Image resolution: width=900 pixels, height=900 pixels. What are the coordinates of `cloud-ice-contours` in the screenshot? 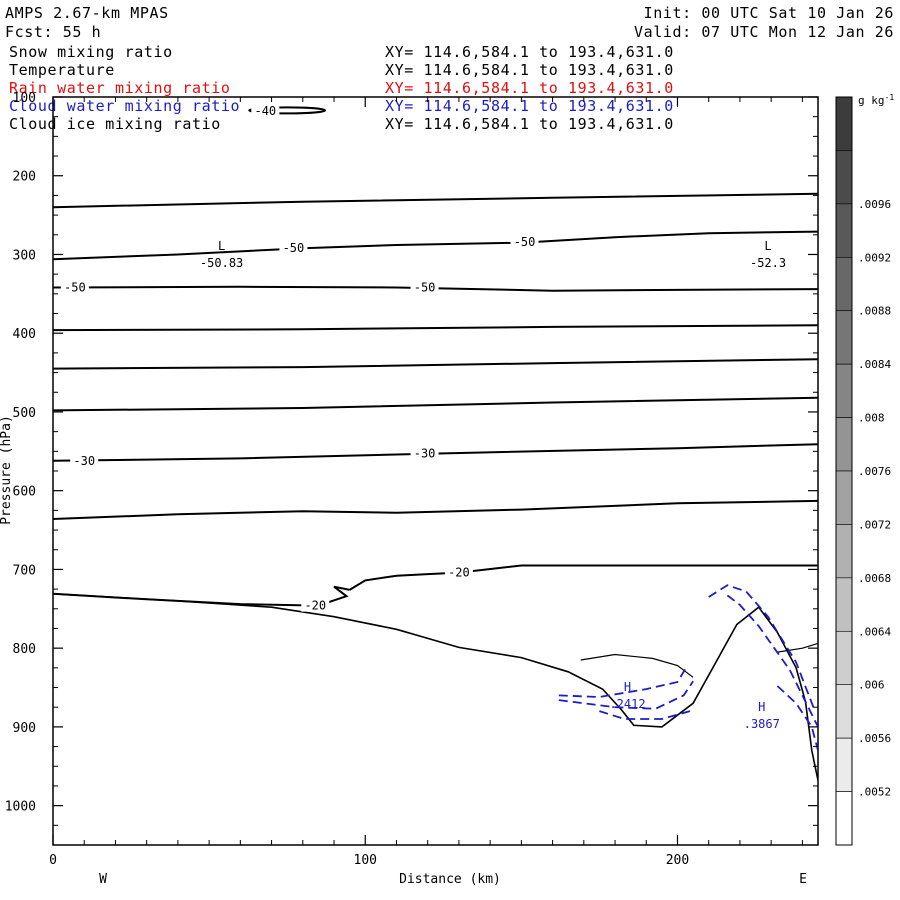 It's located at (699, 660).